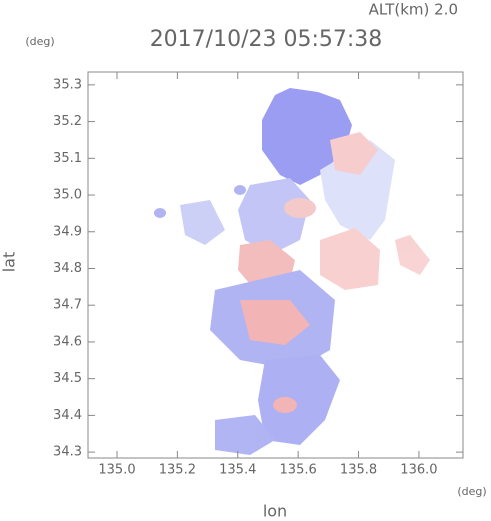 The height and width of the screenshot is (521, 491). Describe the element at coordinates (266, 39) in the screenshot. I see `chart-title: 2017/10/23 05:57:38` at that location.